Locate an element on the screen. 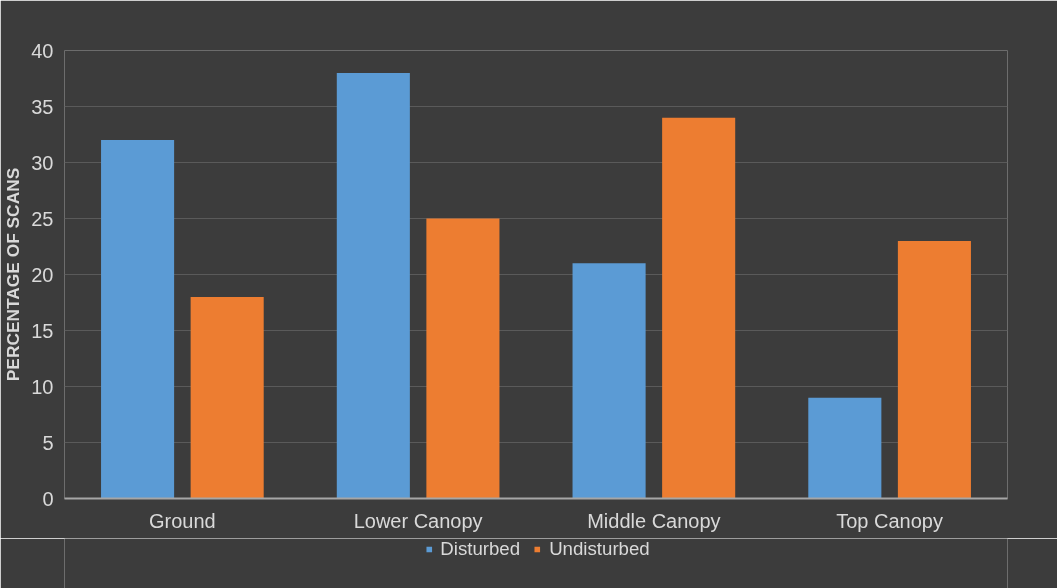 The image size is (1057, 588). y-tick-label: 25 is located at coordinates (42, 218).